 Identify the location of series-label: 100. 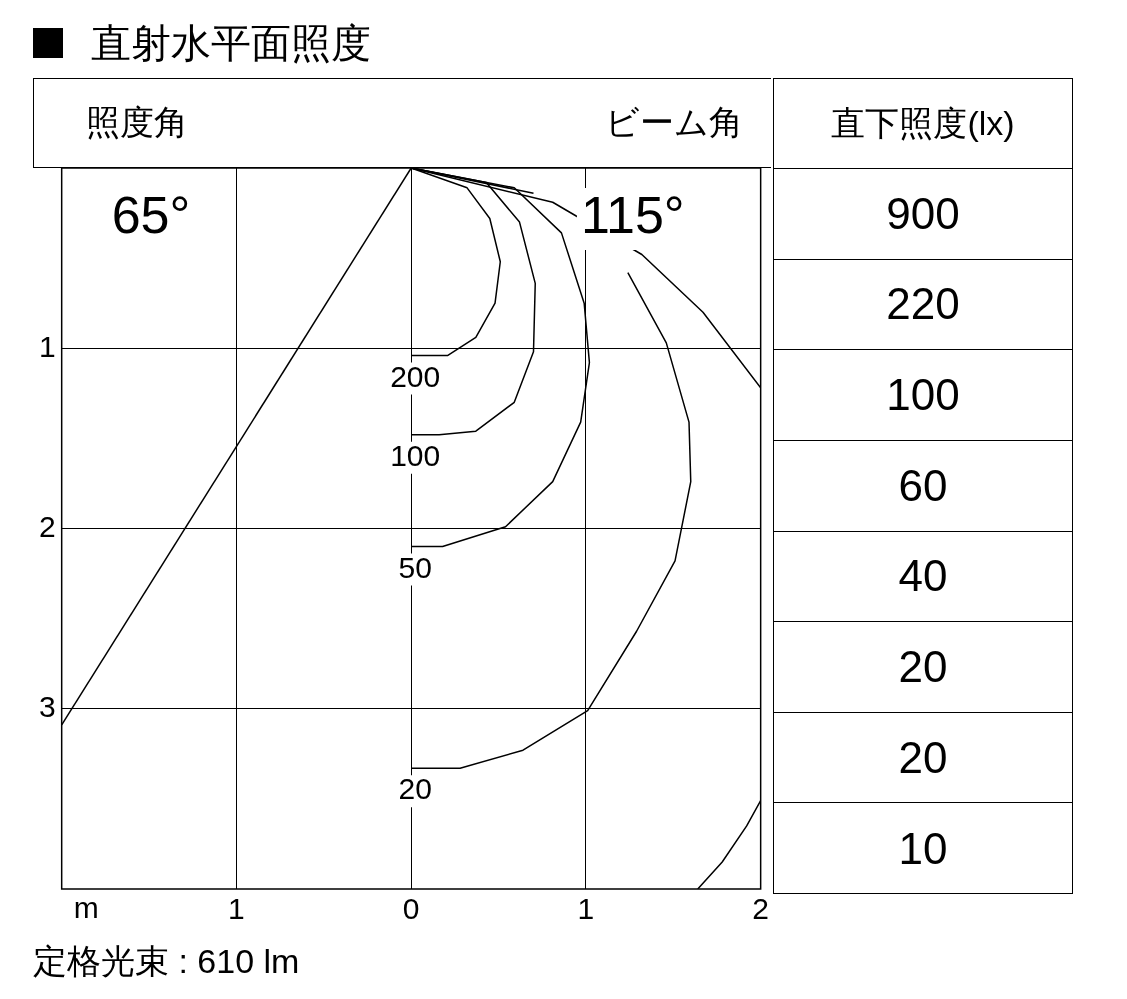
(415, 456).